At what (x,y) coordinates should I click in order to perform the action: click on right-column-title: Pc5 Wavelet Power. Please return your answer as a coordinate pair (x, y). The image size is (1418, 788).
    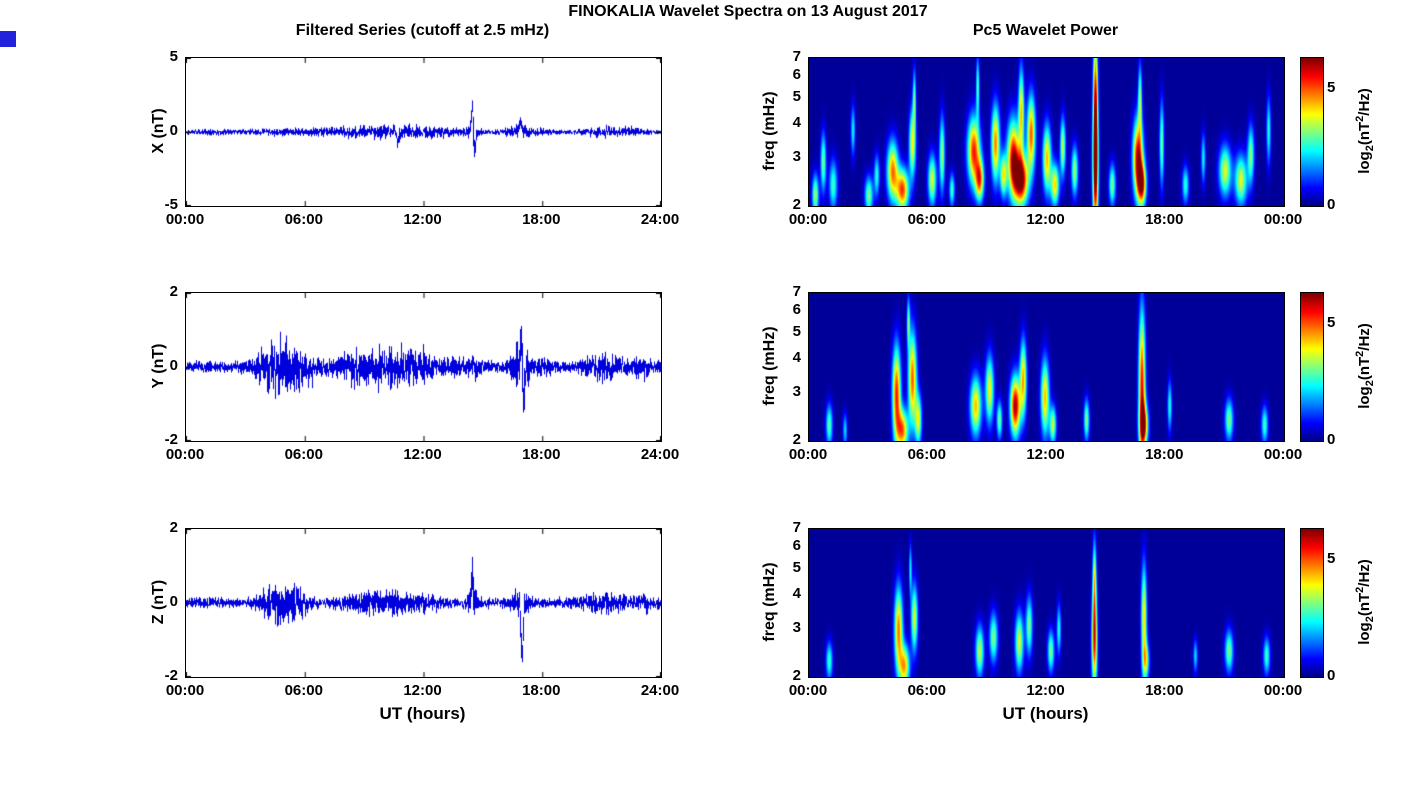
    Looking at the image, I should click on (1045, 30).